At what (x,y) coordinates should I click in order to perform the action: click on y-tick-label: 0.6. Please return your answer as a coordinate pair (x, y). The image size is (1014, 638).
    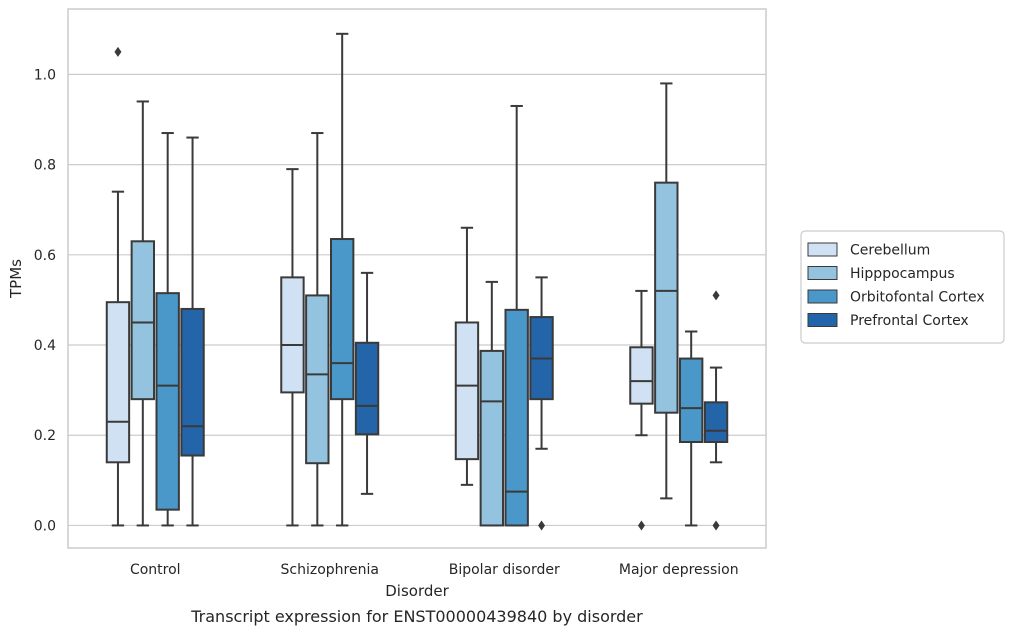
    Looking at the image, I should click on (45, 256).